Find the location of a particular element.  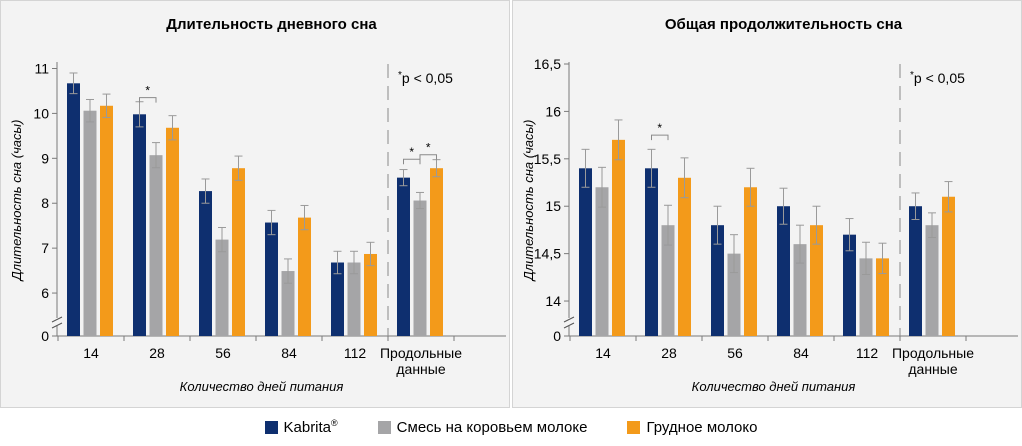

y-tick-label: 10 is located at coordinates (41, 113).